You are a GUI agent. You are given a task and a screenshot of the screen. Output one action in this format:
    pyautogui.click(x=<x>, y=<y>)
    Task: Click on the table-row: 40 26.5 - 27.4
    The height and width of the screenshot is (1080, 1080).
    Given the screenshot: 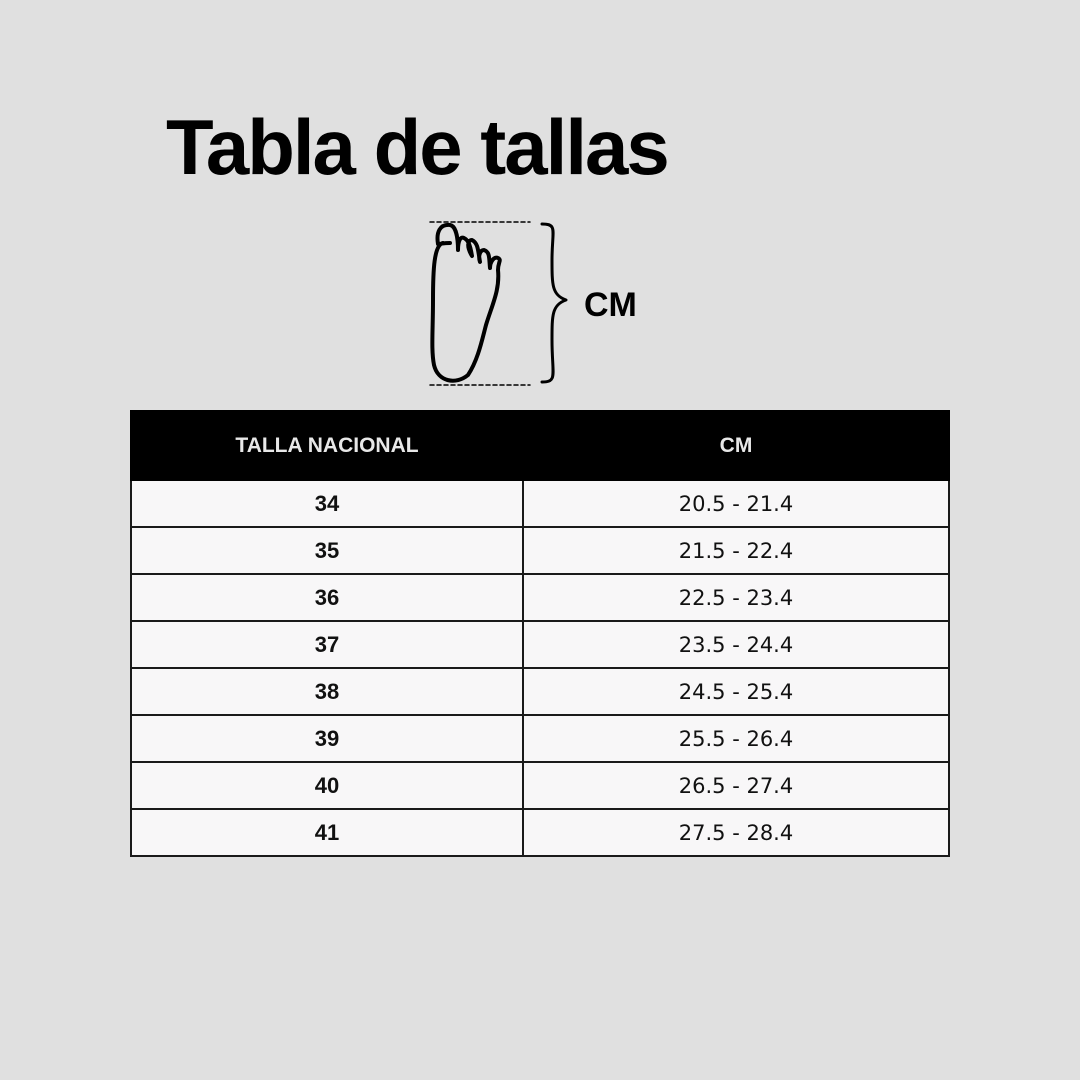 What is the action you would take?
    pyautogui.click(x=540, y=785)
    